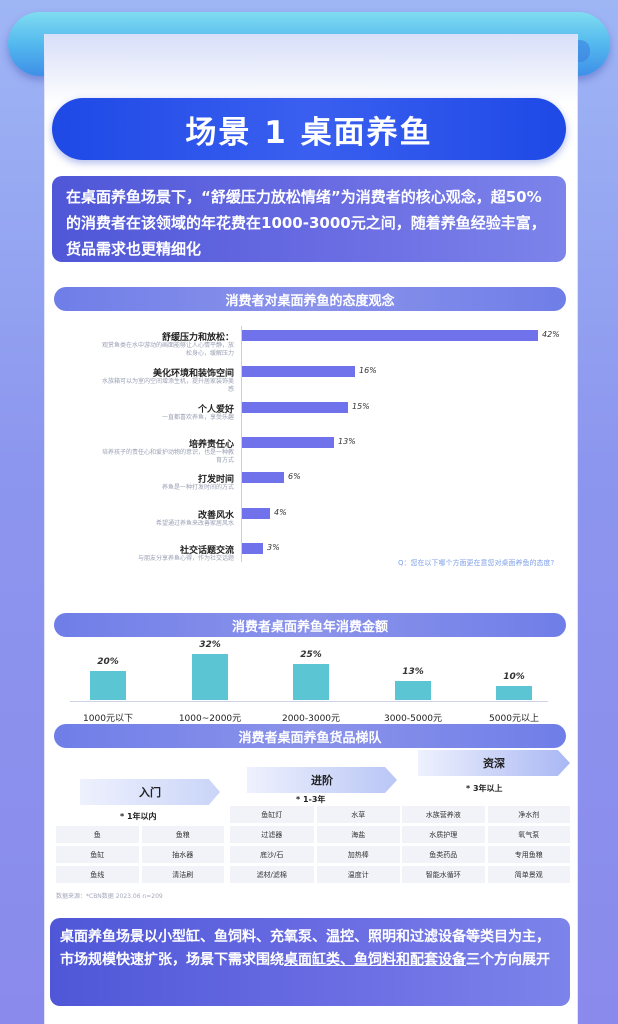 This screenshot has width=618, height=1024. Describe the element at coordinates (167, 349) in the screenshot. I see `attitude-description: 观赏鱼类在水中游动的画面能够让人心情平静，放松身心，缓解压力` at that location.